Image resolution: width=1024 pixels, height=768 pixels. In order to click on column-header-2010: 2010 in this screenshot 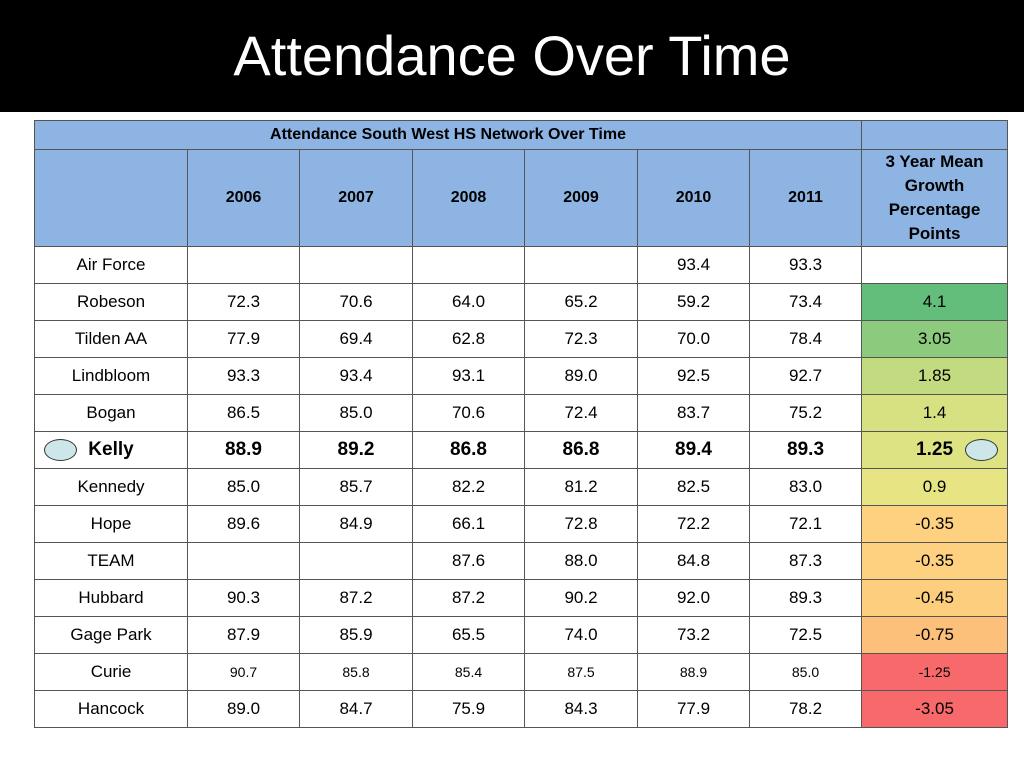, I will do `click(693, 198)`.